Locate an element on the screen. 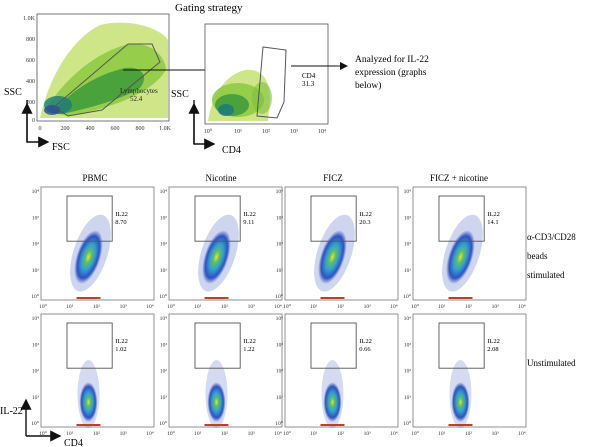 This screenshot has height=447, width=600. row-label-stimulated-line-1: α-CD3/CD28 is located at coordinates (551, 237).